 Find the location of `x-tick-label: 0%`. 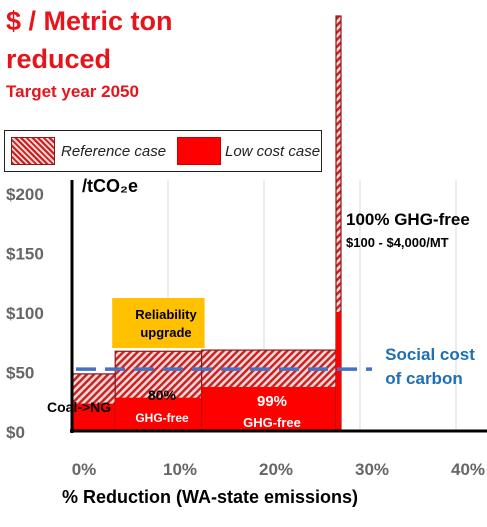

x-tick-label: 0% is located at coordinates (84, 469).